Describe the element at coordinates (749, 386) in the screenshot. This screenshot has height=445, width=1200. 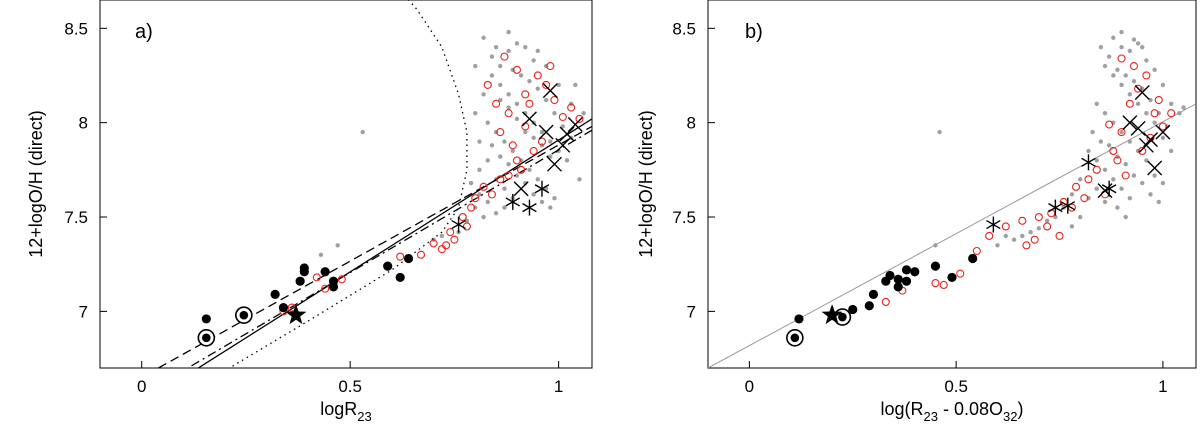
I see `x-tick-label-b: 0` at that location.